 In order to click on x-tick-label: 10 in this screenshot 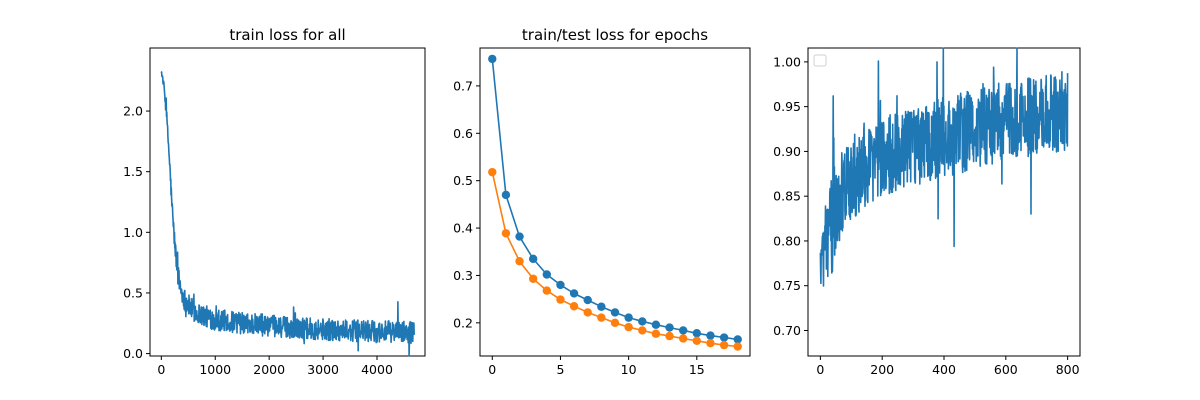, I will do `click(629, 369)`.